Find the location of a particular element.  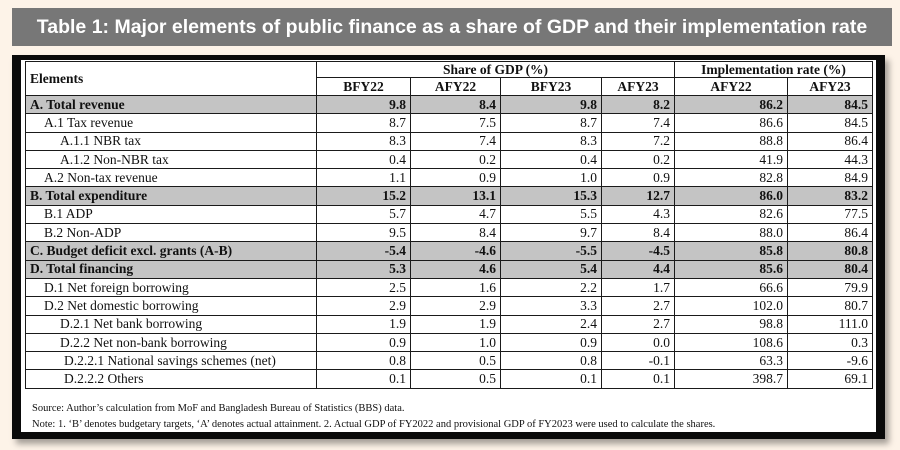

row-value: 80.4 is located at coordinates (830, 269).